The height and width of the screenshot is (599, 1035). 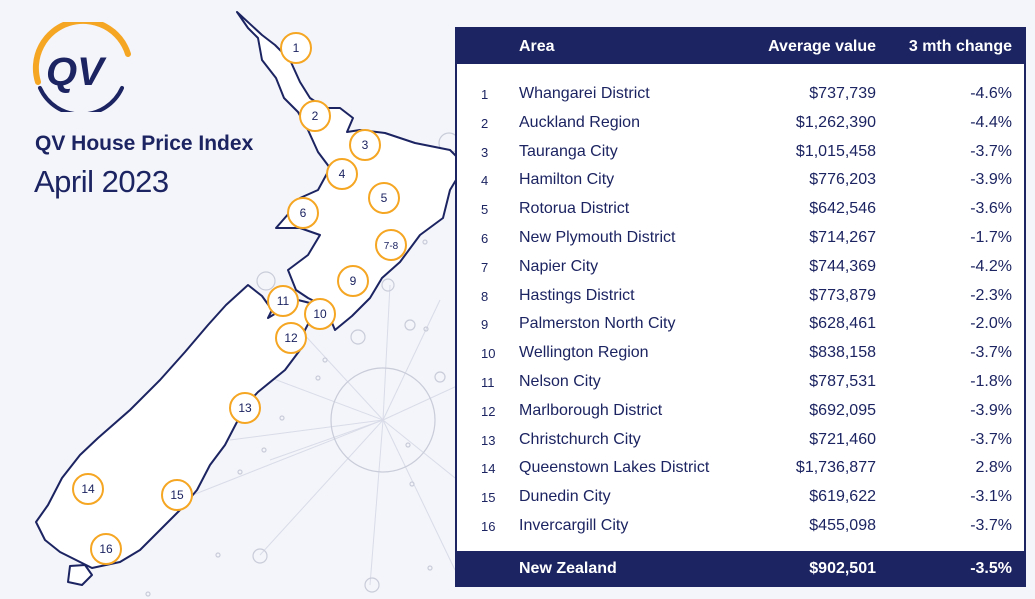 I want to click on map-marker-label: 16, so click(x=106, y=549).